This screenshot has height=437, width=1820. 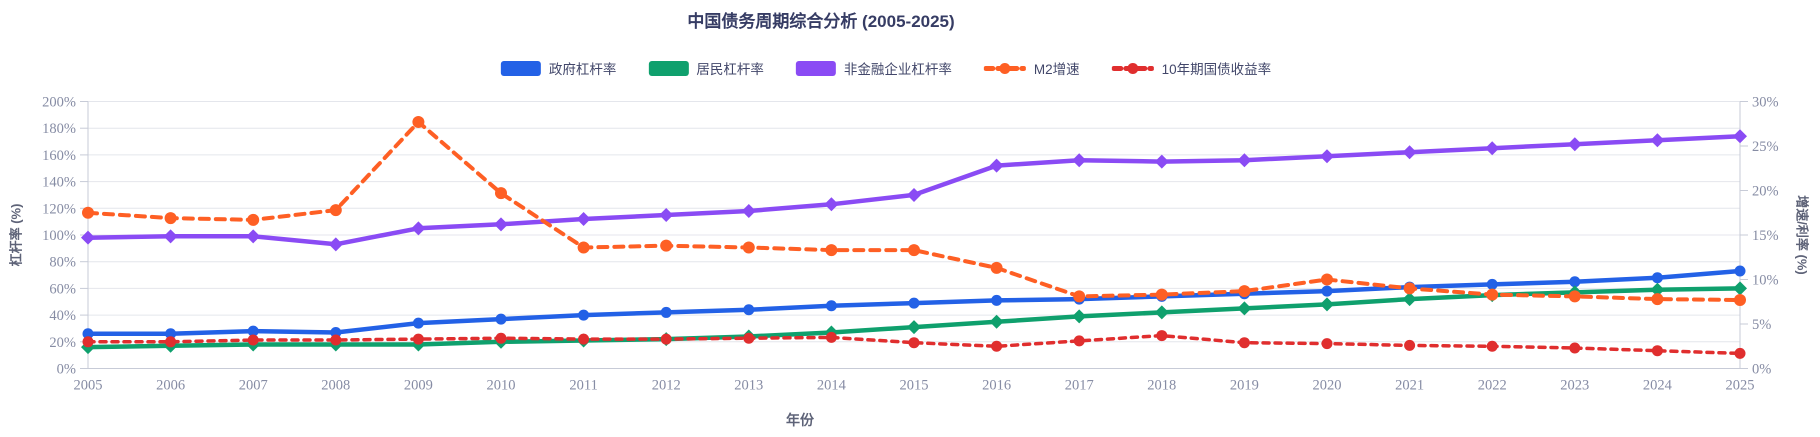 I want to click on x-tick-label: 2020, so click(x=1327, y=386).